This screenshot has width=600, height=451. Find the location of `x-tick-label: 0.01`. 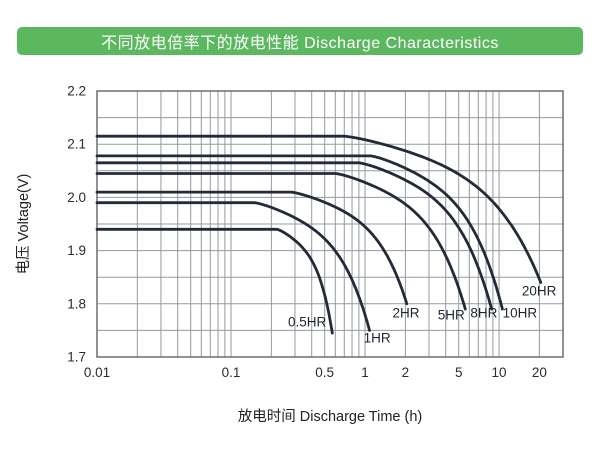

x-tick-label: 0.01 is located at coordinates (97, 372).